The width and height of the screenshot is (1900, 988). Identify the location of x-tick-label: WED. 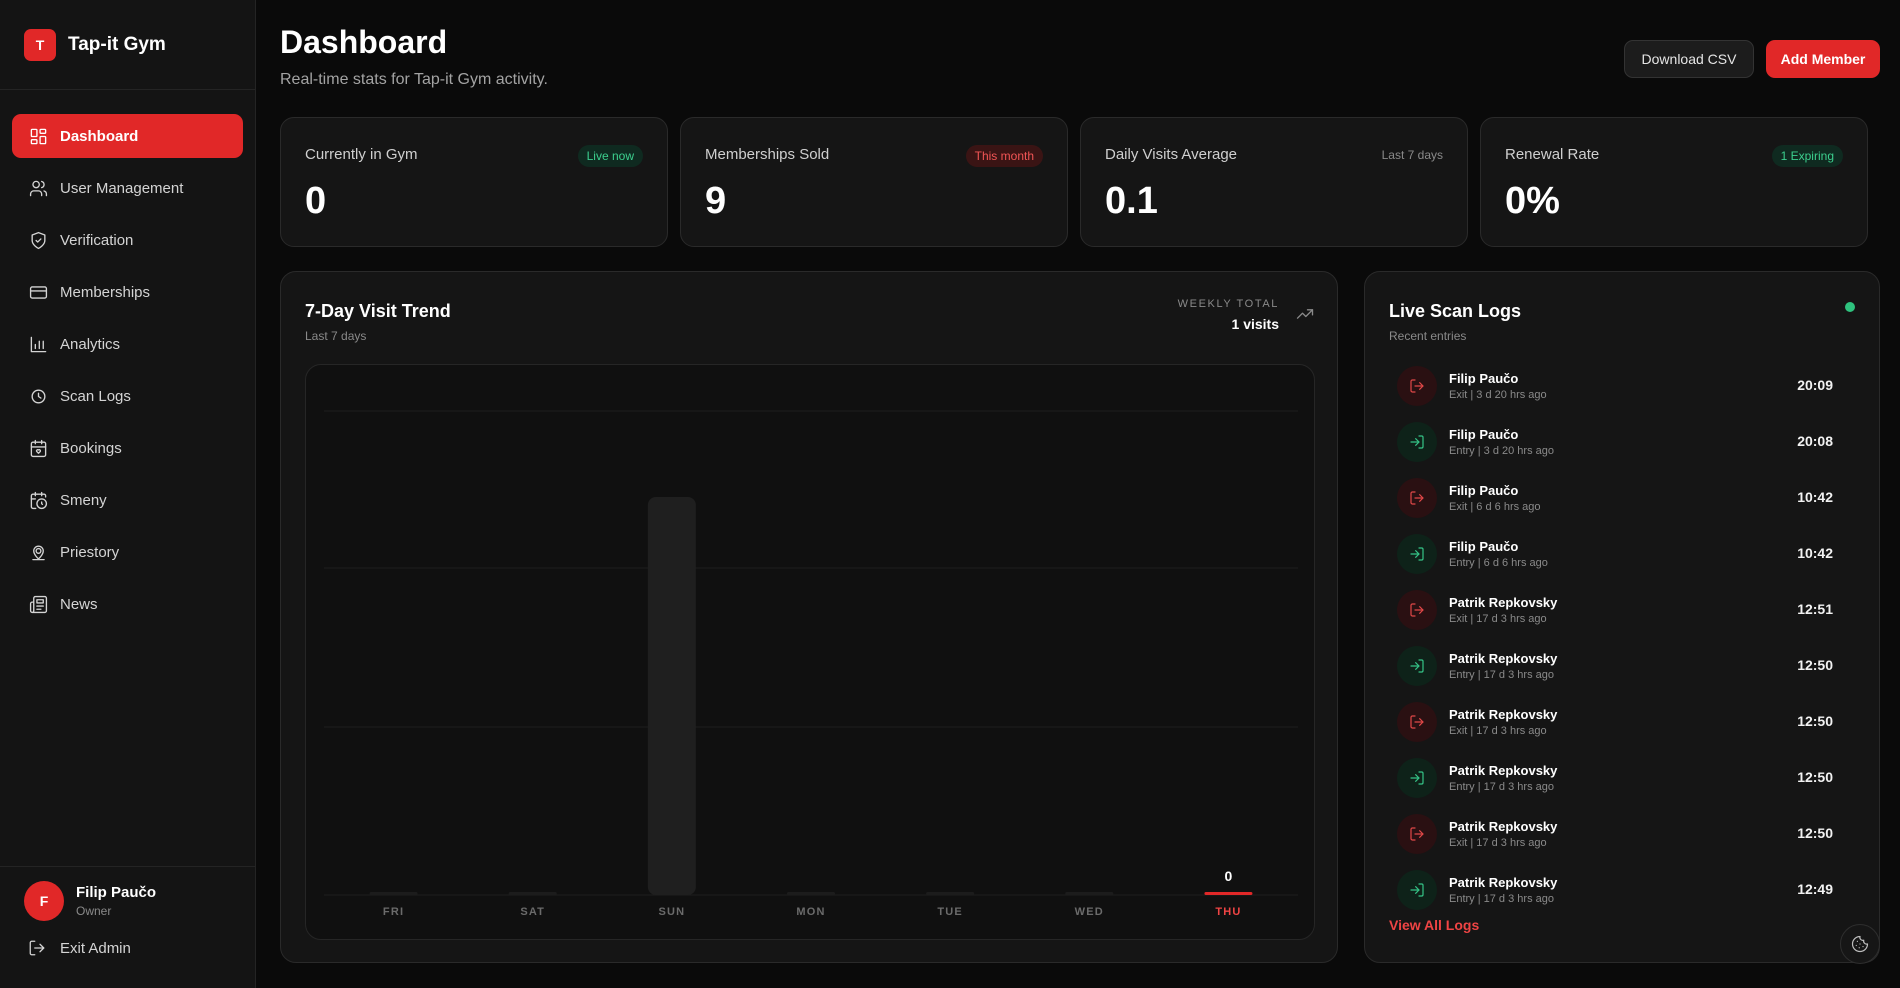
(1089, 912).